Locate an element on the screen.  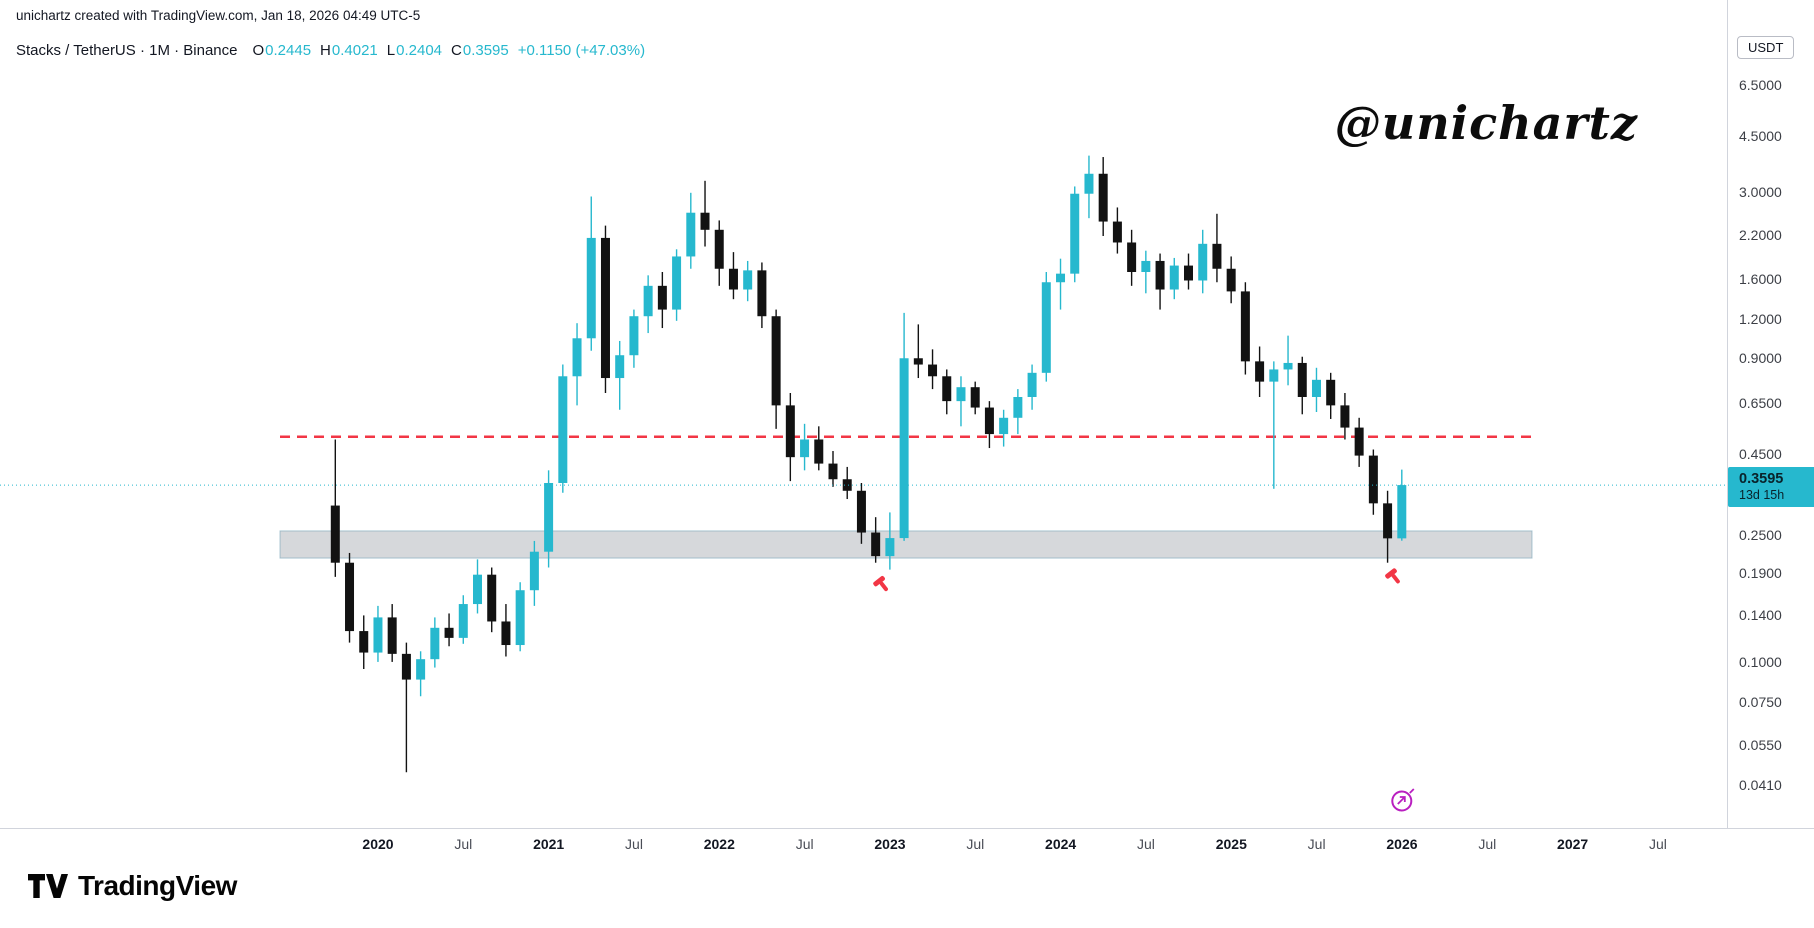
watermark: @unichartz is located at coordinates (1486, 123).